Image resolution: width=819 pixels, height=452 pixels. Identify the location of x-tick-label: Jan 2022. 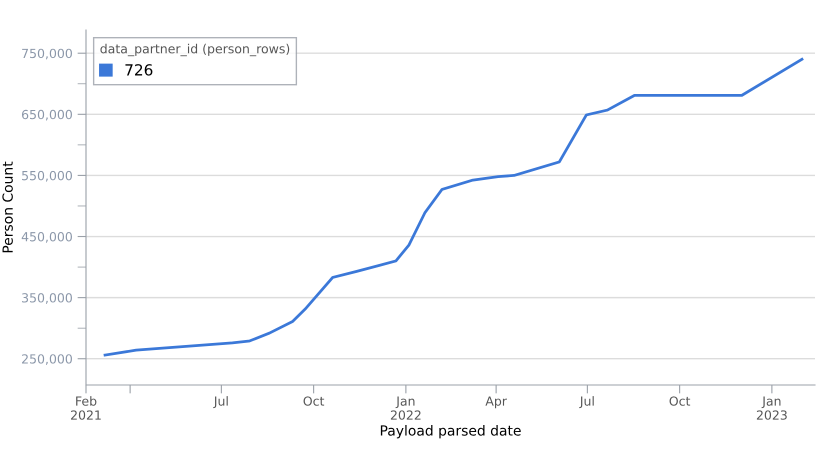
(405, 408).